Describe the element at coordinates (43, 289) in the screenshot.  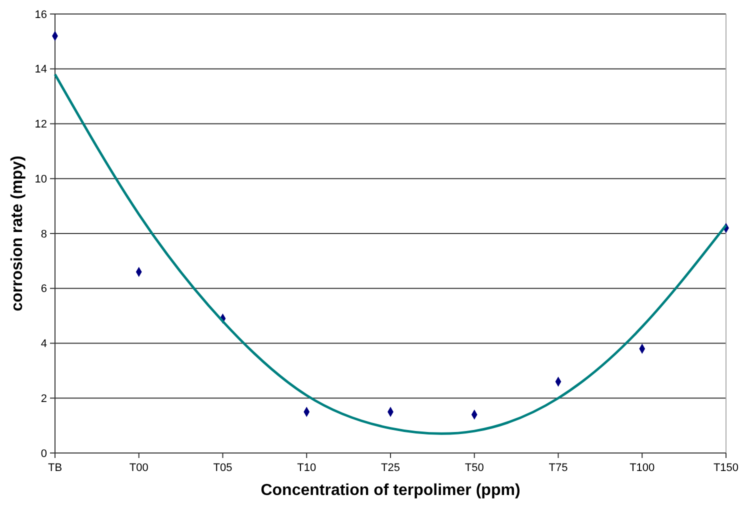
I see `y-tick-label: 6` at that location.